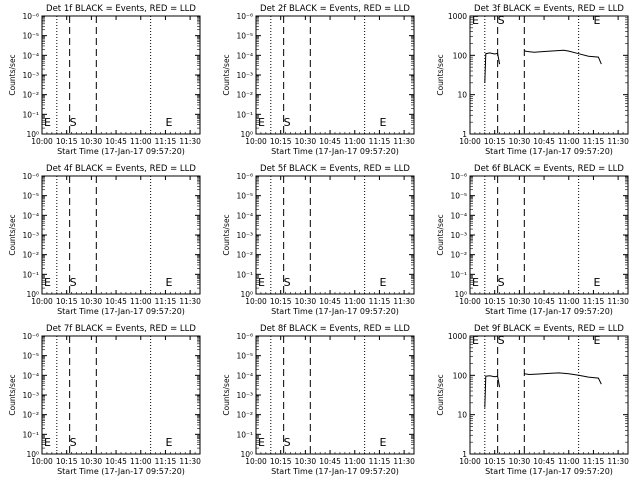 The height and width of the screenshot is (480, 640). Describe the element at coordinates (464, 454) in the screenshot. I see `y-tick-label: 1` at that location.